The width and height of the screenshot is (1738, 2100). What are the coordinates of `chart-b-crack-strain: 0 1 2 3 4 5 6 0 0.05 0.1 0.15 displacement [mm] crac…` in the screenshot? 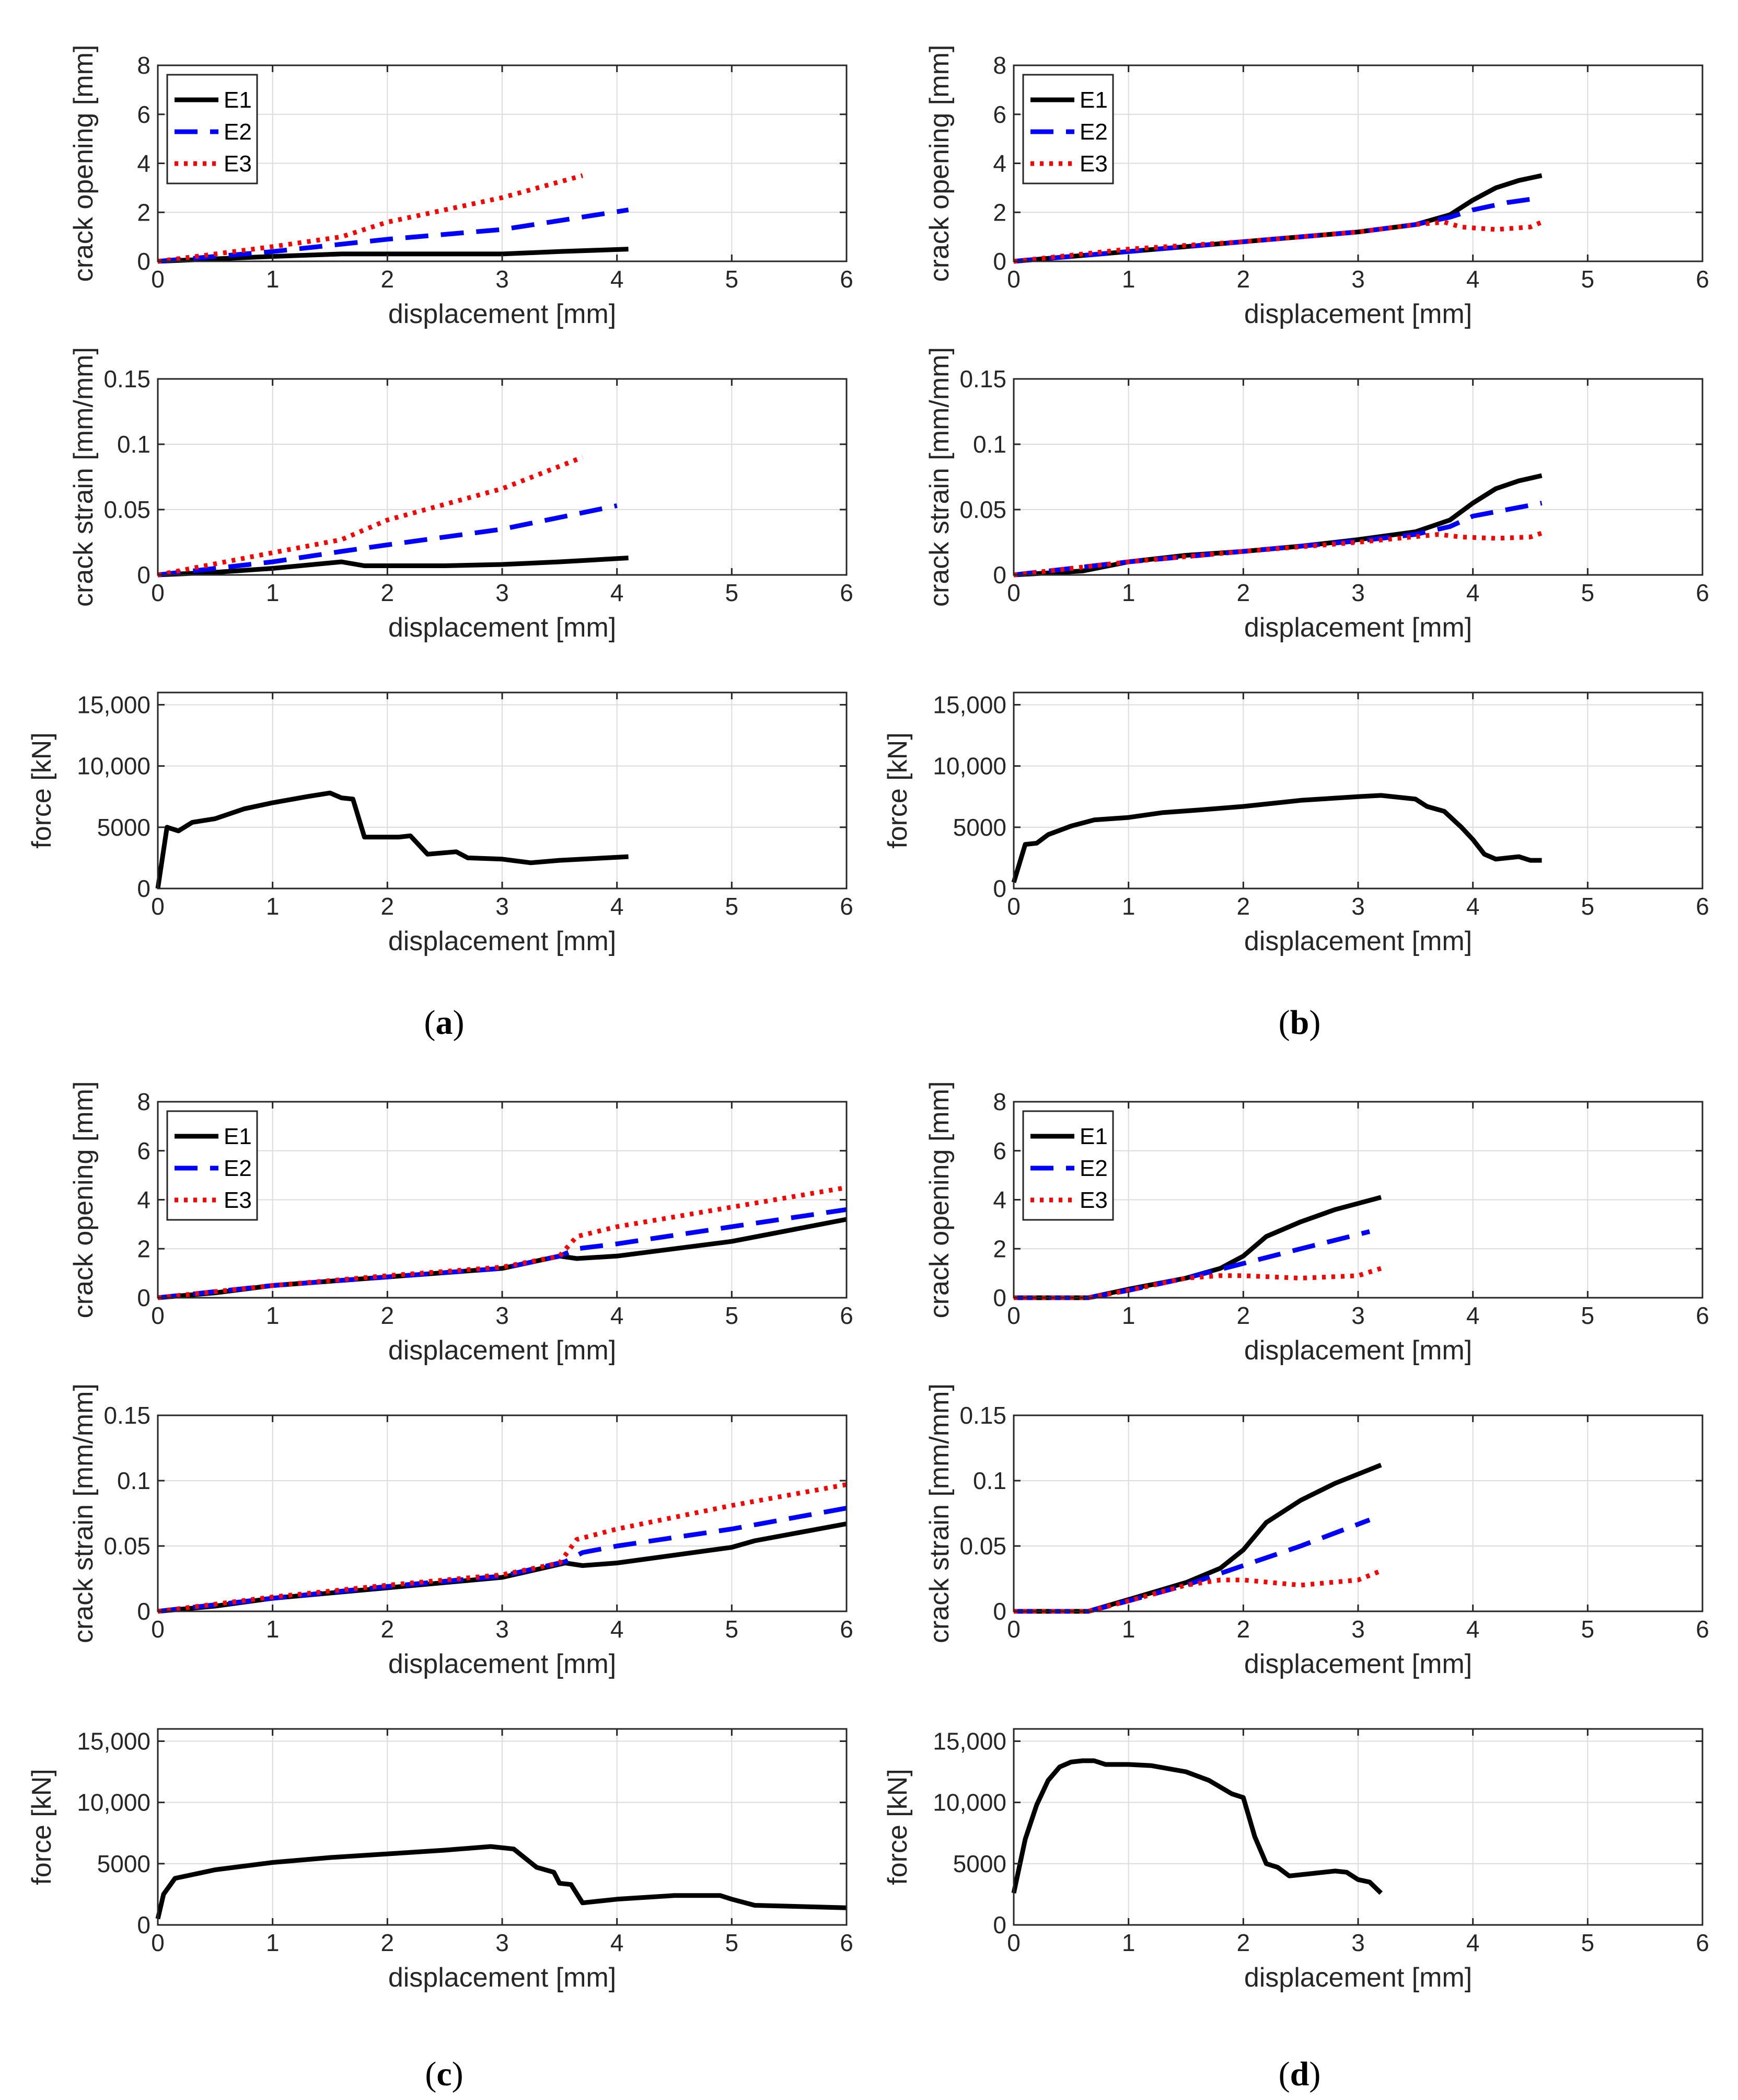 It's located at (1316, 495).